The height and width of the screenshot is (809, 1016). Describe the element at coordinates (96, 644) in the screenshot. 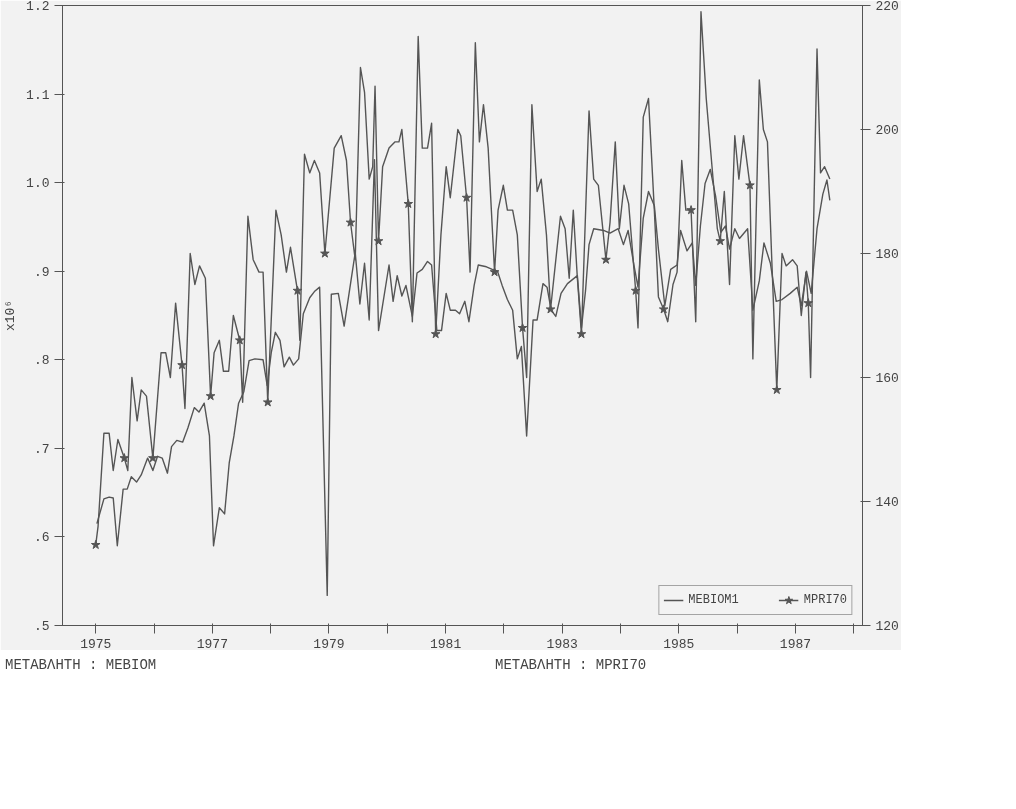

I see `x-tick-label: 1975` at that location.